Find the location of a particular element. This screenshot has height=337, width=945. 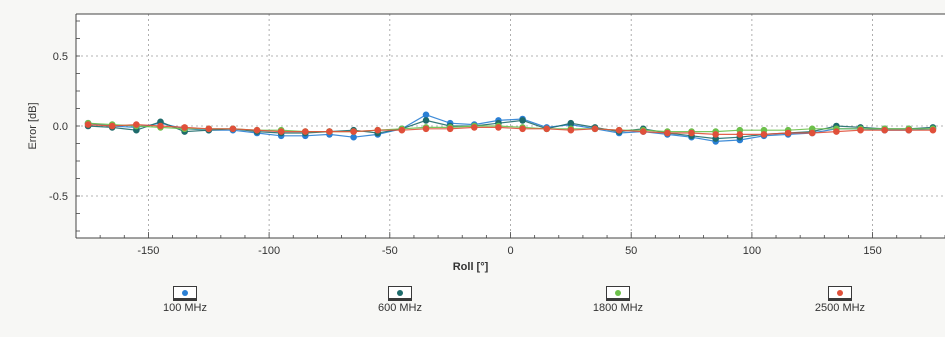

y-axis-label: Error [dB] is located at coordinates (33, 125).